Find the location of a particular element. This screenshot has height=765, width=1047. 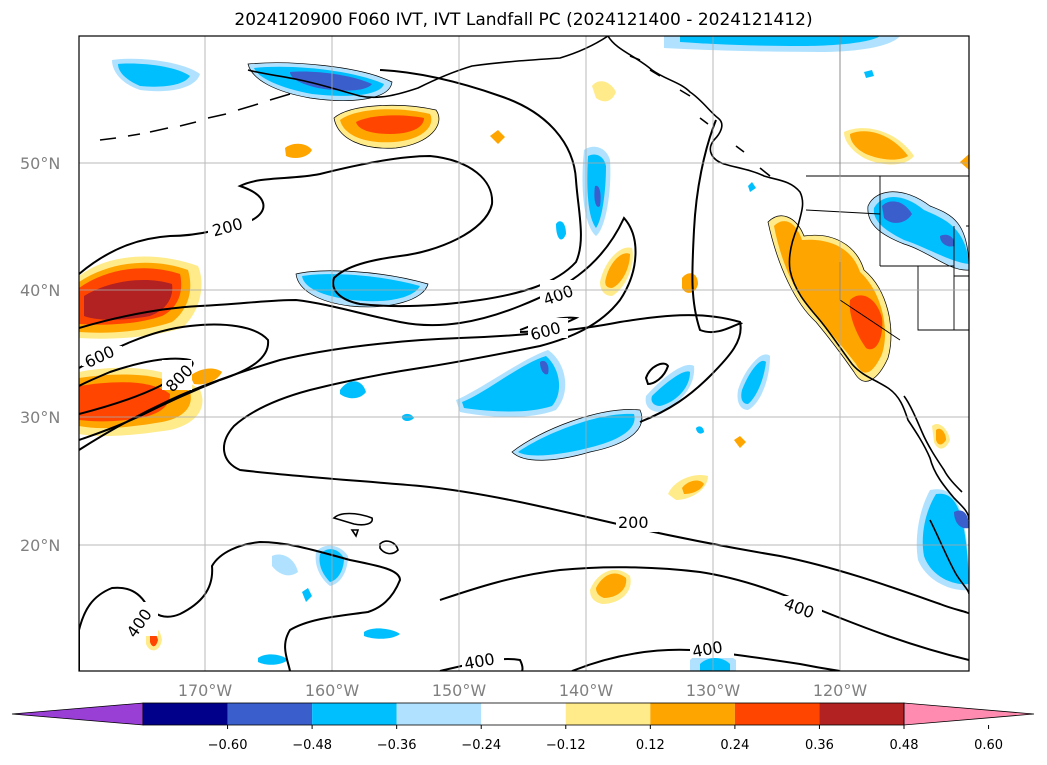

lon-tick-140w: 140°W is located at coordinates (586, 690).